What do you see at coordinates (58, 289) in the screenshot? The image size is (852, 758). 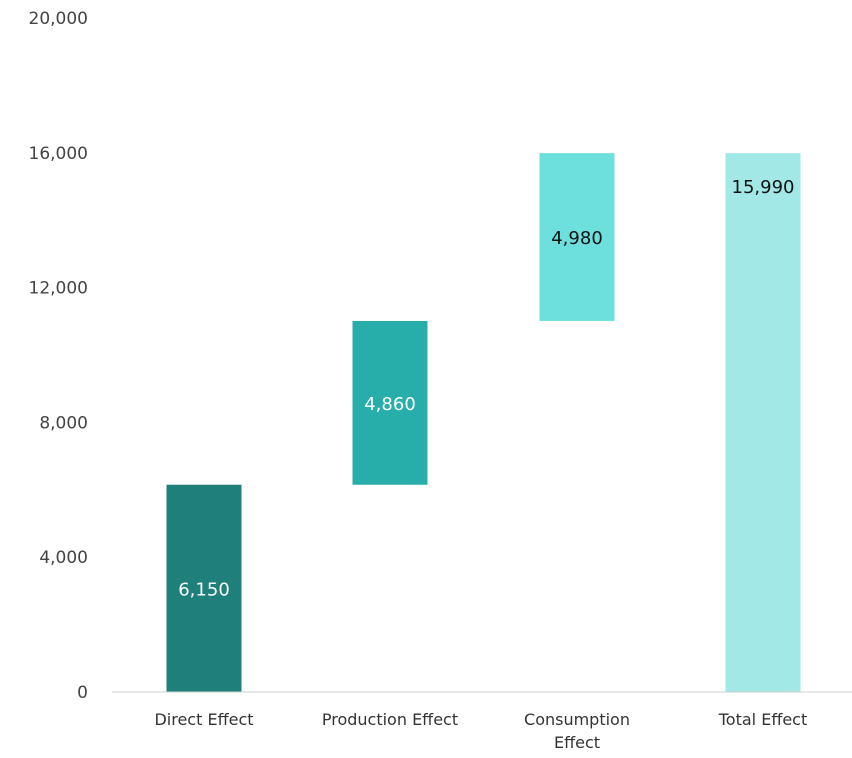 I see `y-tick-label: 12,000` at bounding box center [58, 289].